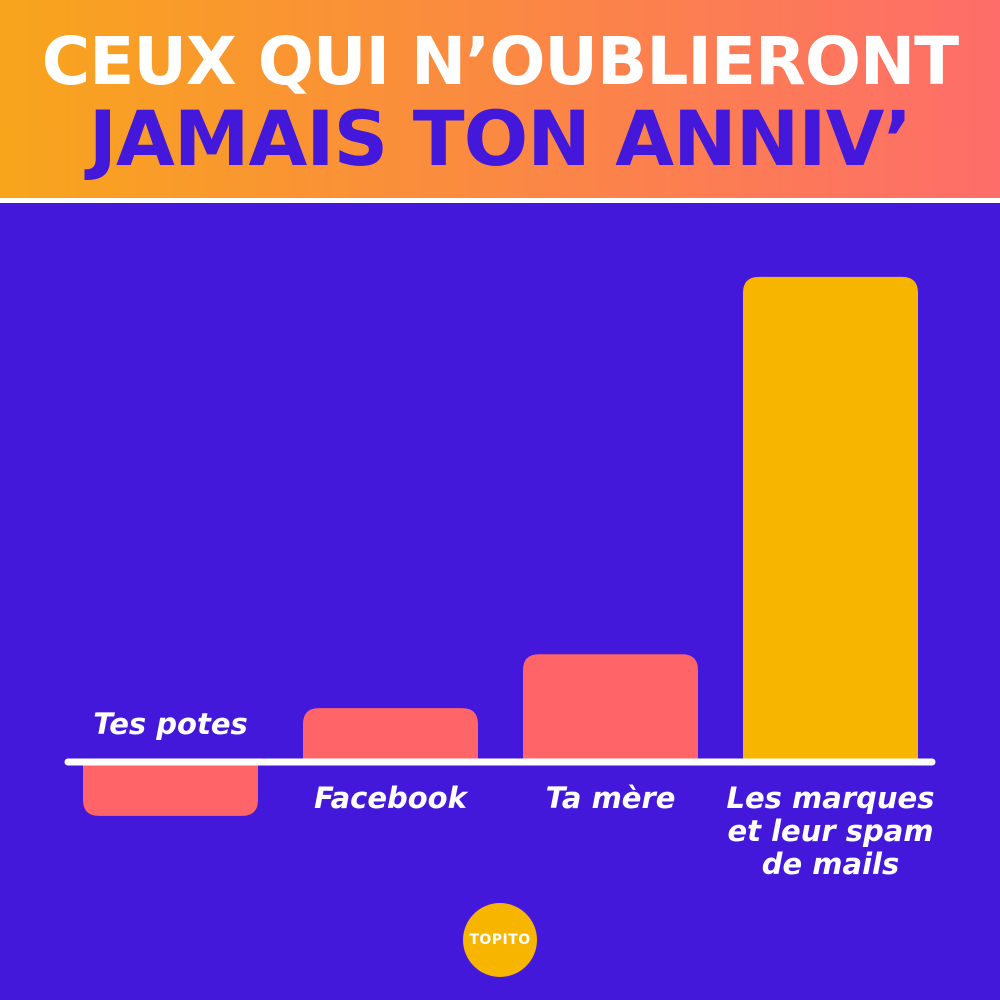  I want to click on category-label-3: Ta mère, so click(611, 798).